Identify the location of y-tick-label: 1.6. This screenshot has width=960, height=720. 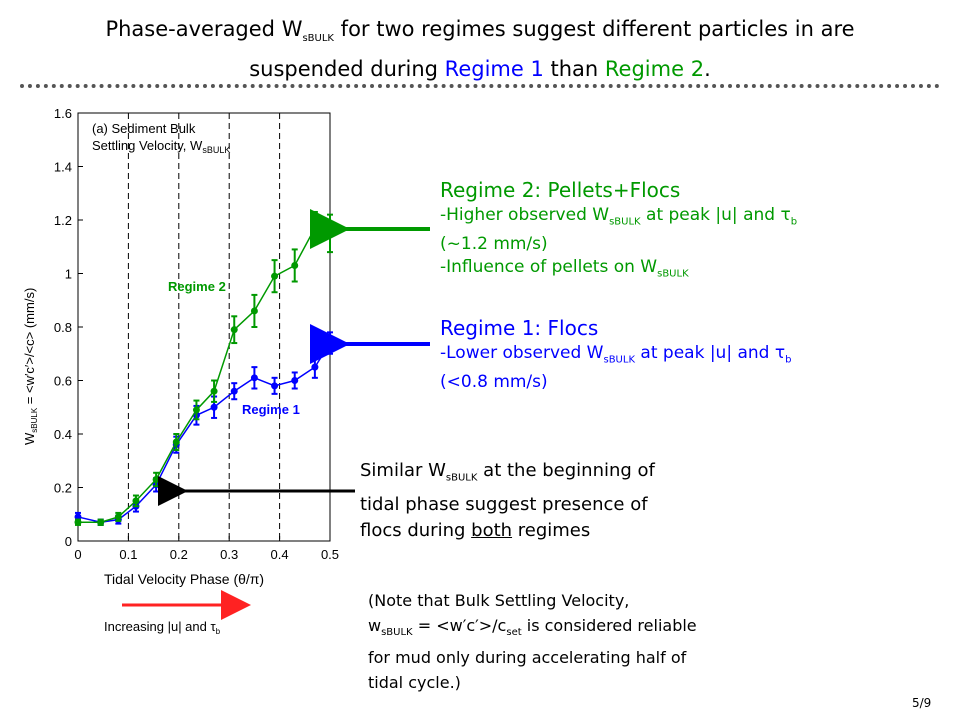
(63, 113).